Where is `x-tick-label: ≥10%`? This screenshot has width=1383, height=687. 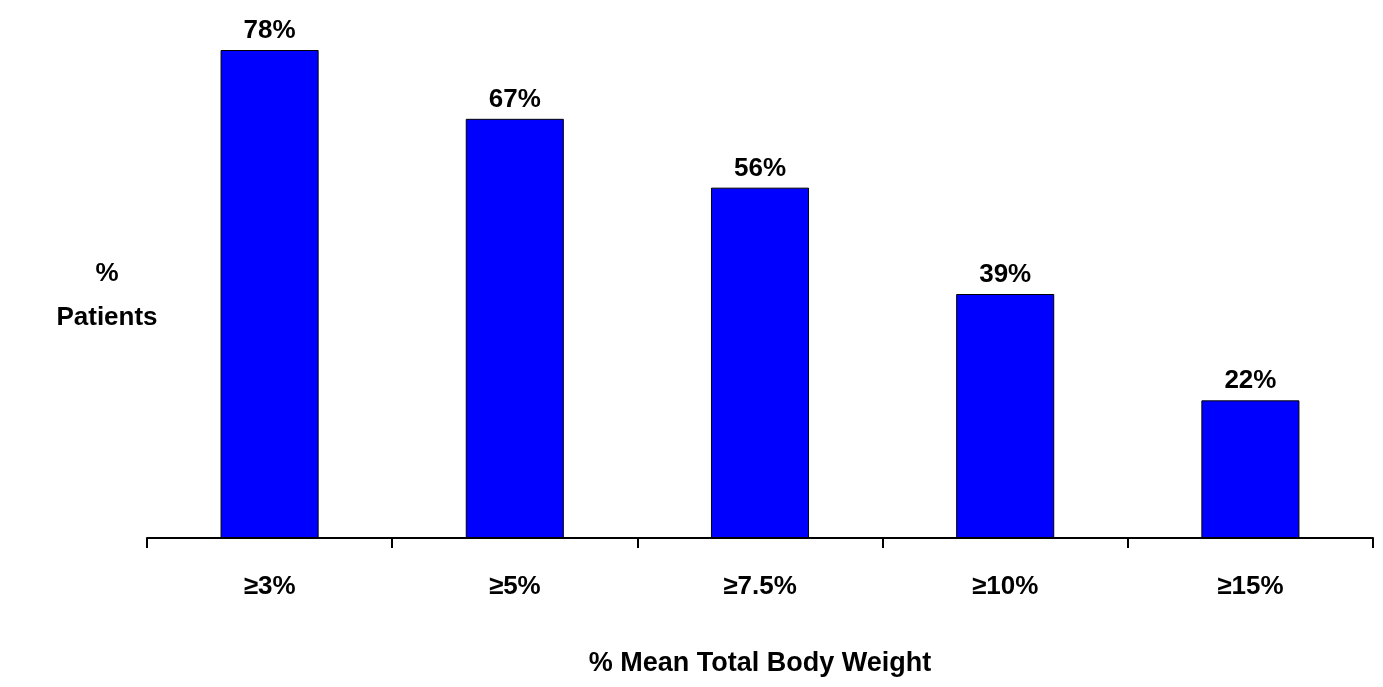
x-tick-label: ≥10% is located at coordinates (1005, 585).